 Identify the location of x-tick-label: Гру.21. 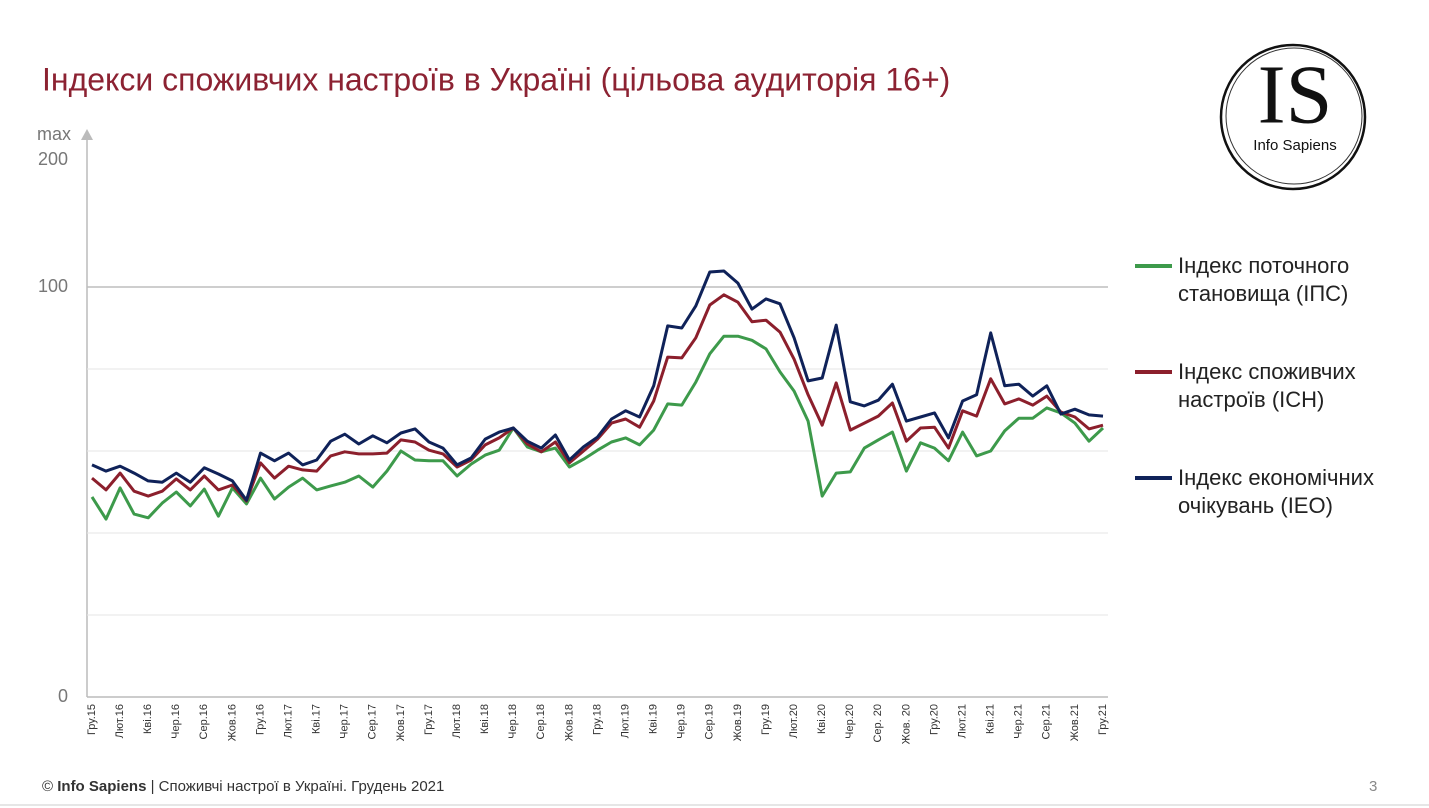
(1103, 719).